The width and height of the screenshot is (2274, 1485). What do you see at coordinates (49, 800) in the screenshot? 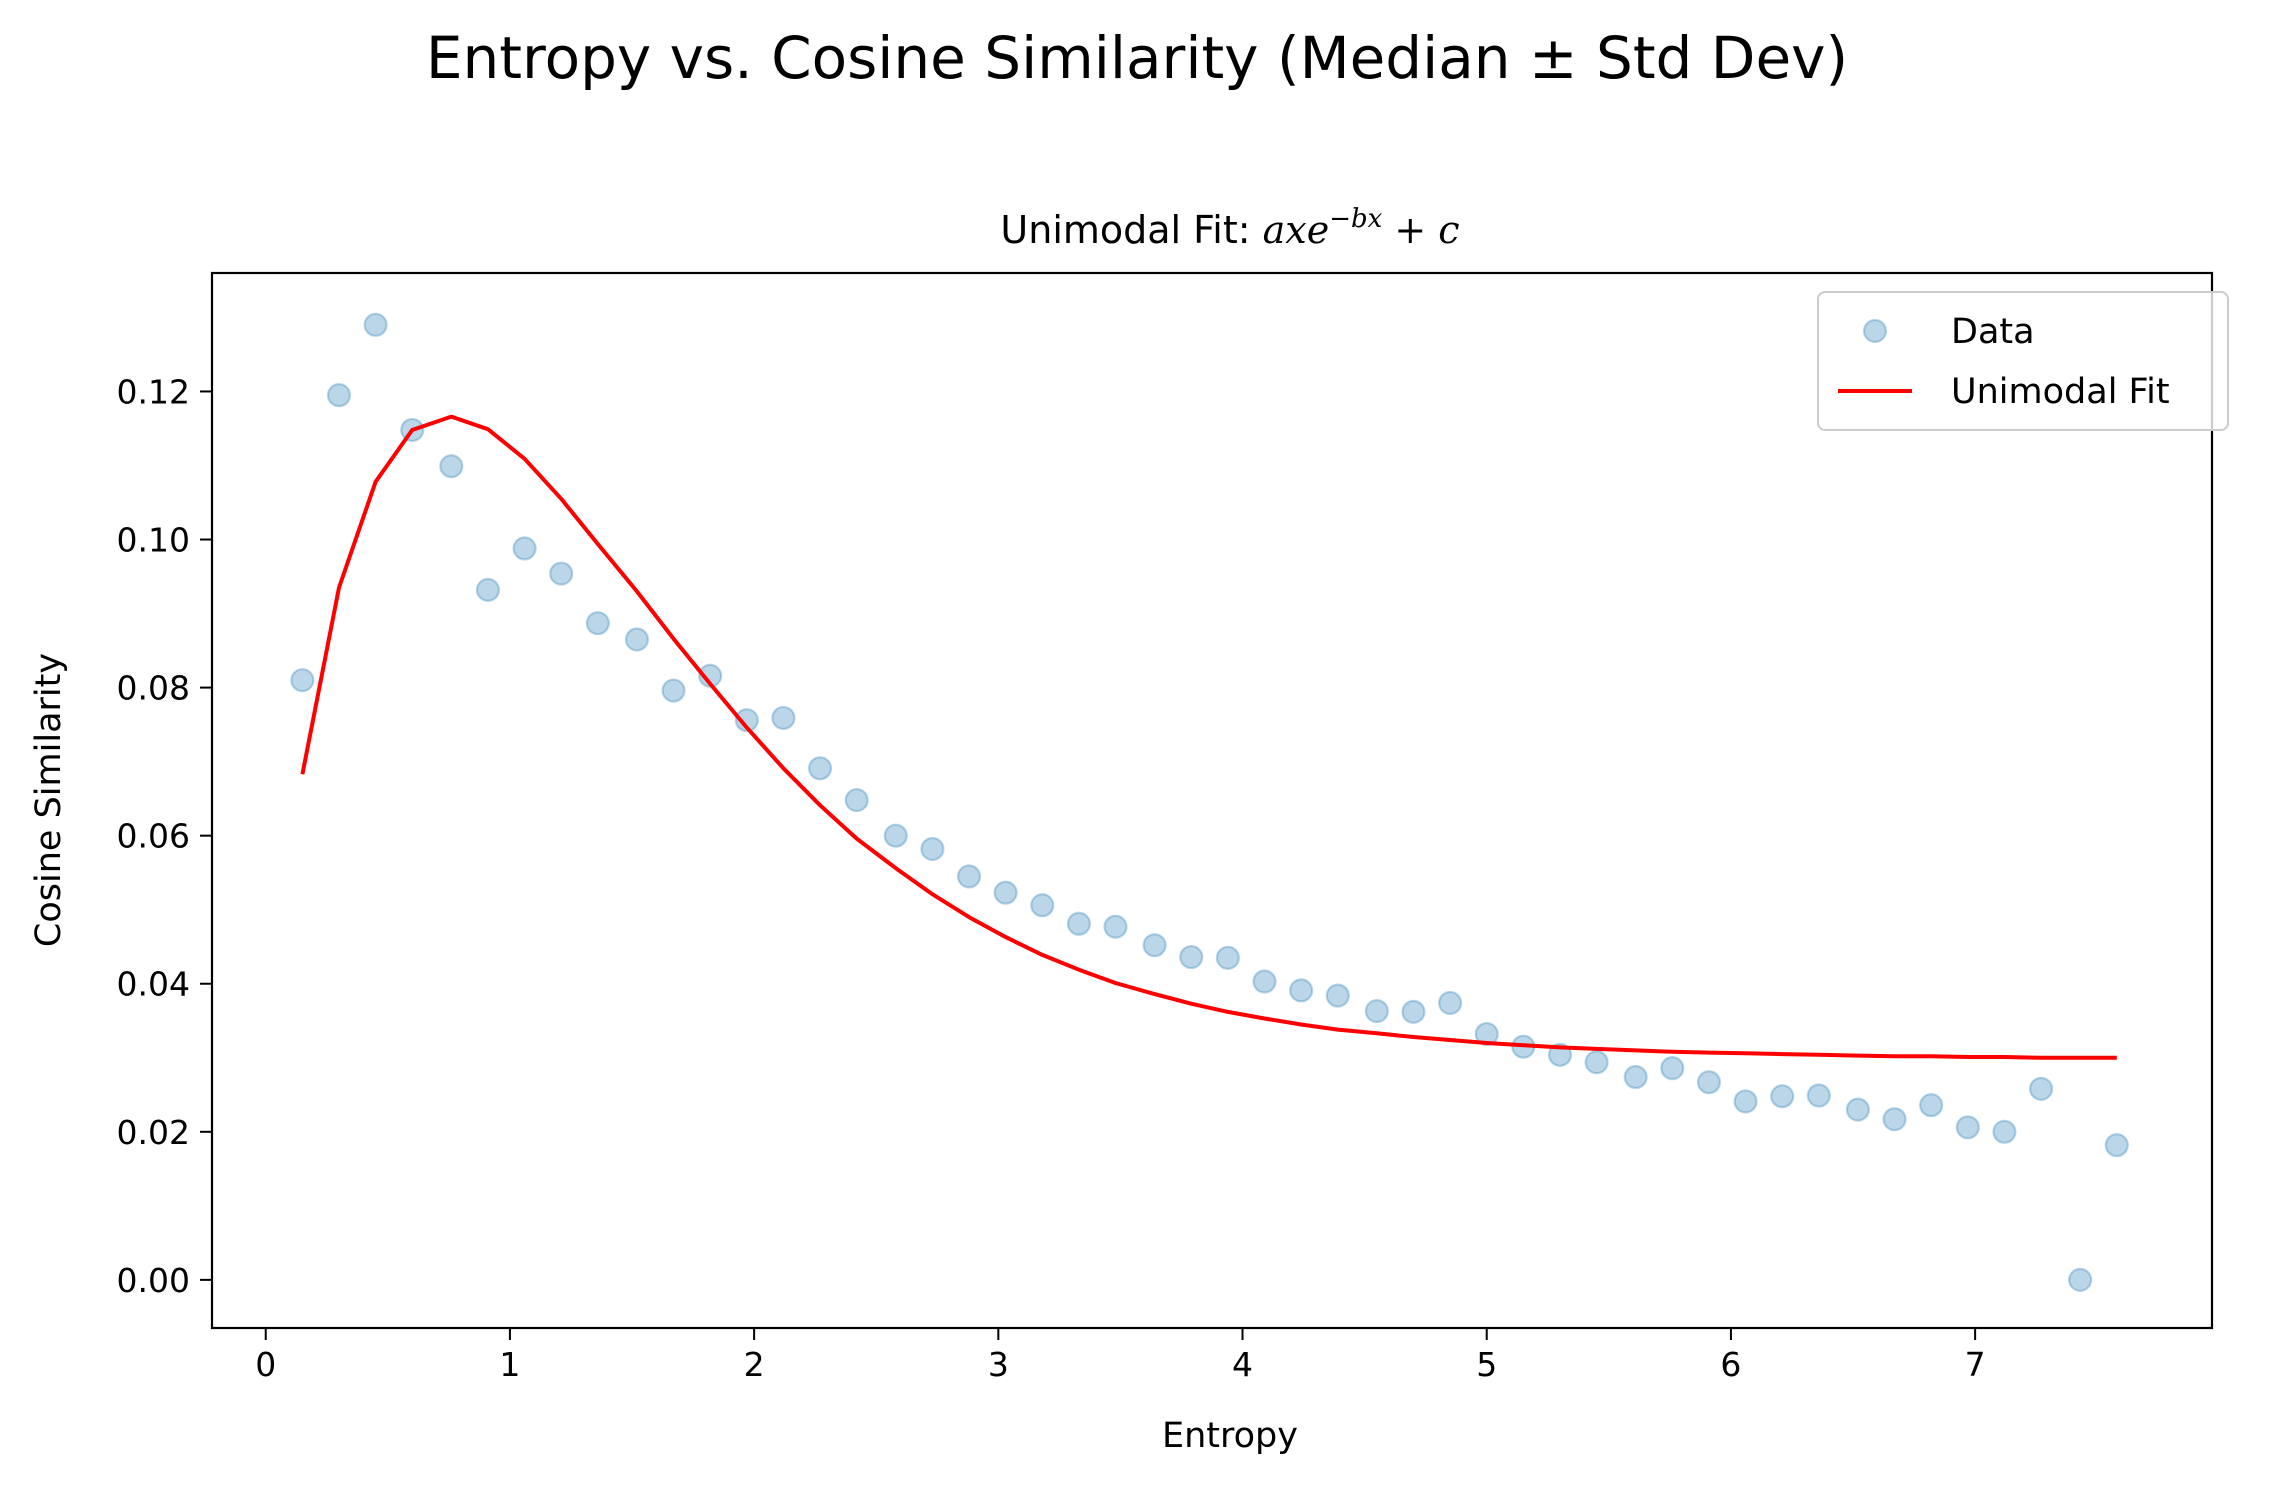
I see `y-axis-label: Cosine Similarity` at bounding box center [49, 800].